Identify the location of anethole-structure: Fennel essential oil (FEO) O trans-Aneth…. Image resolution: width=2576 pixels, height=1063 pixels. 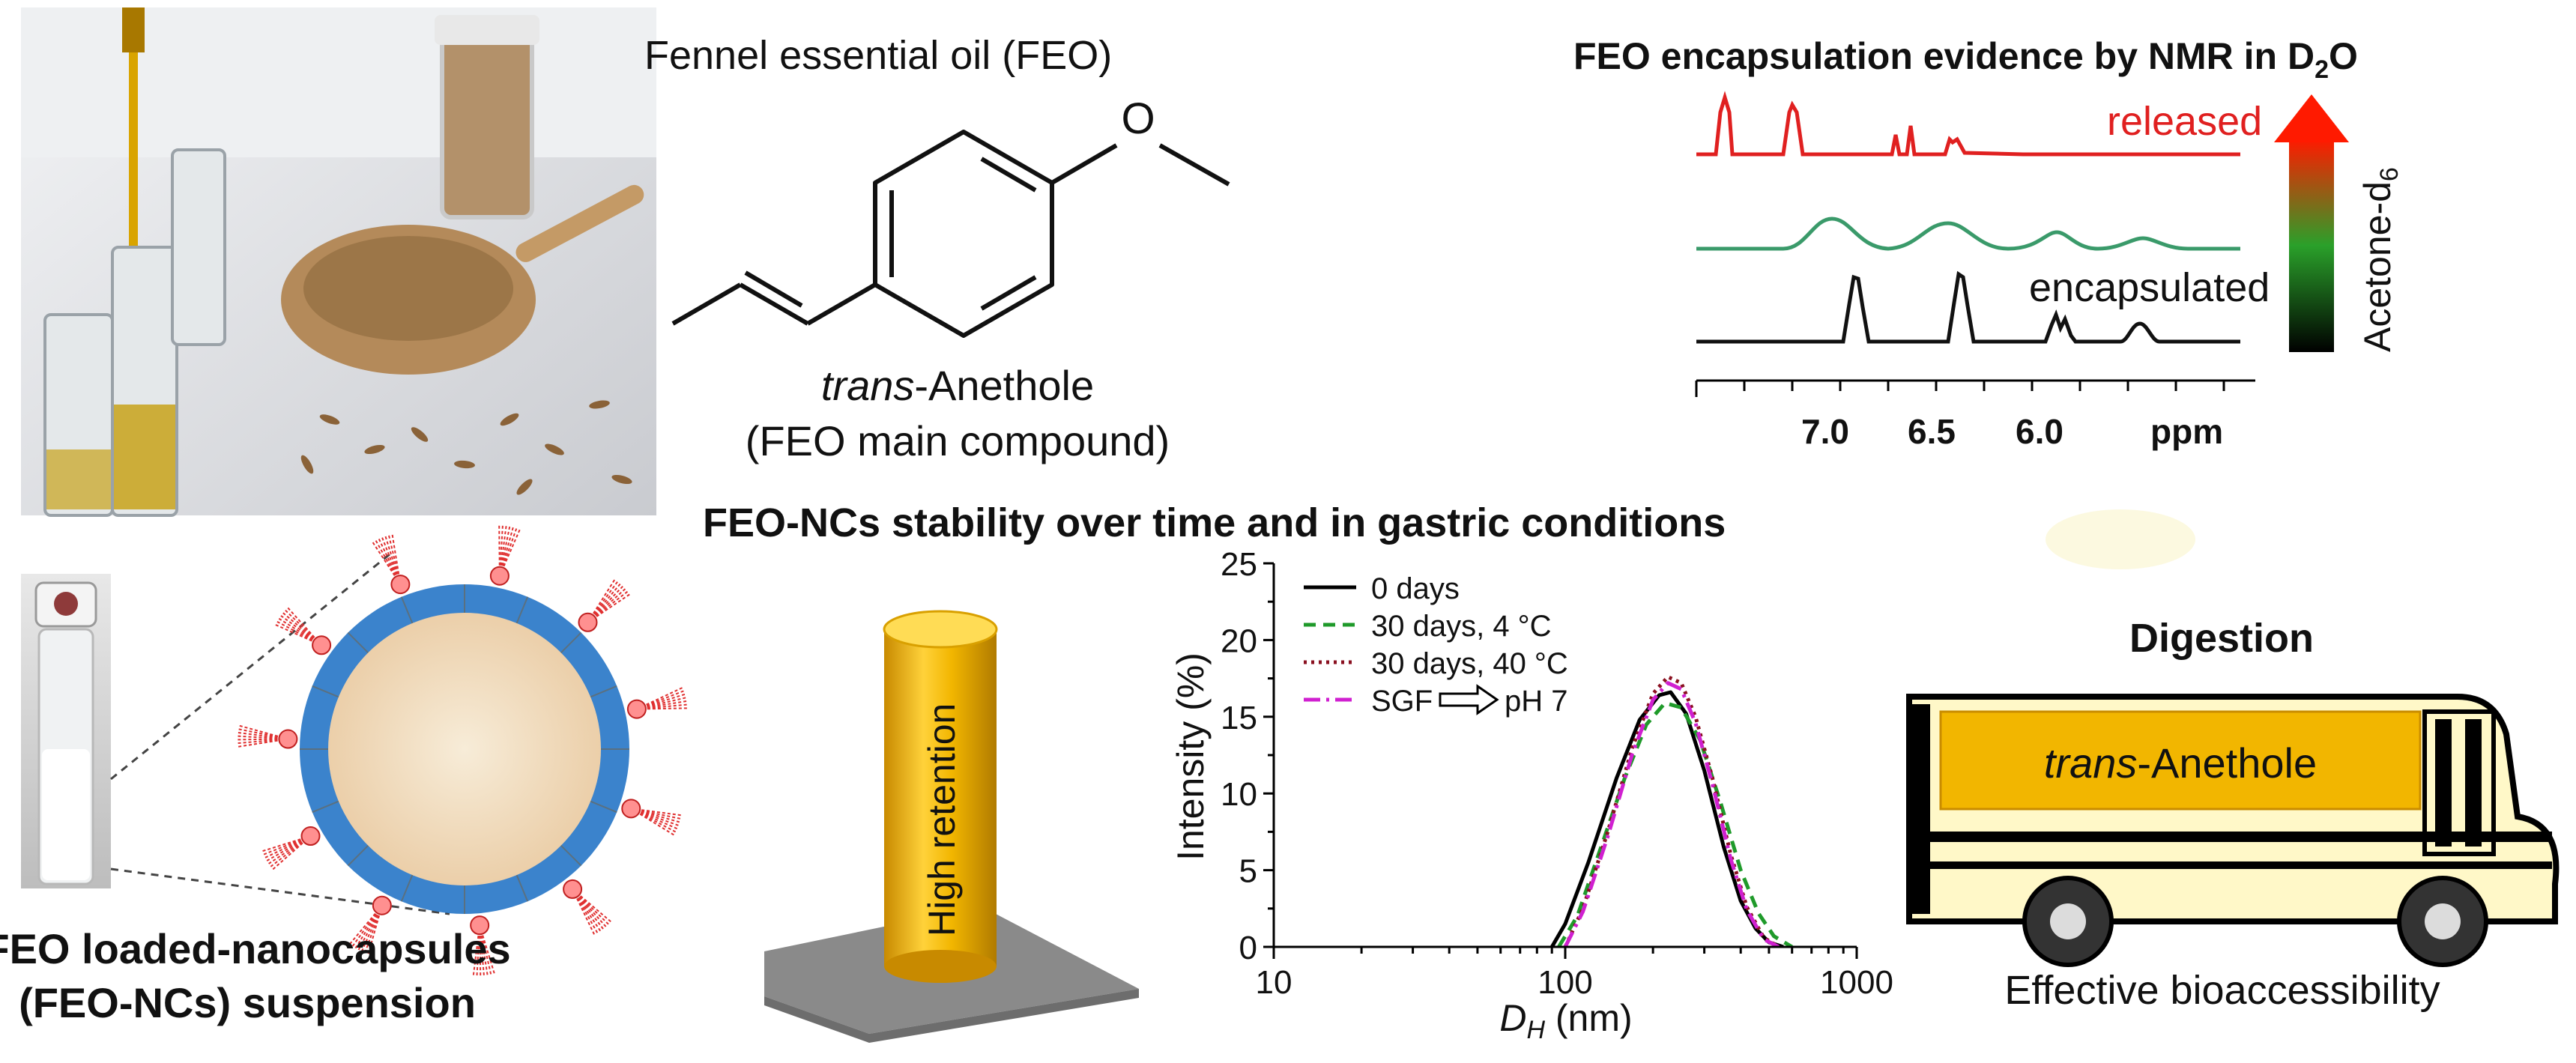
(937, 249).